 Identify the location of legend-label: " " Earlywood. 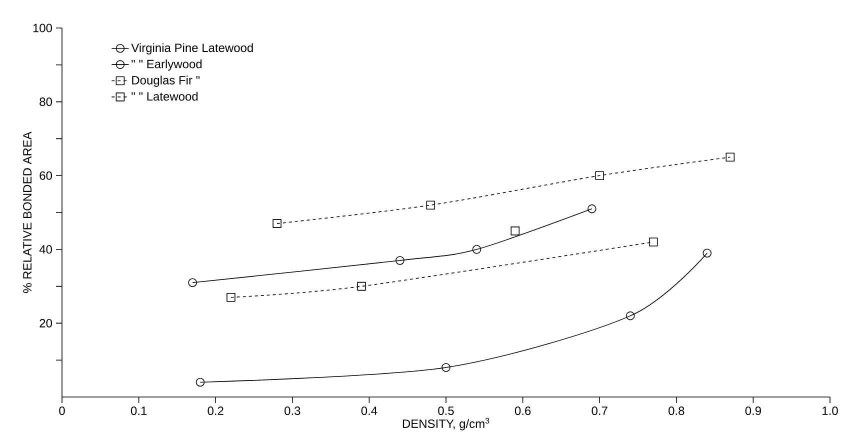
(167, 65).